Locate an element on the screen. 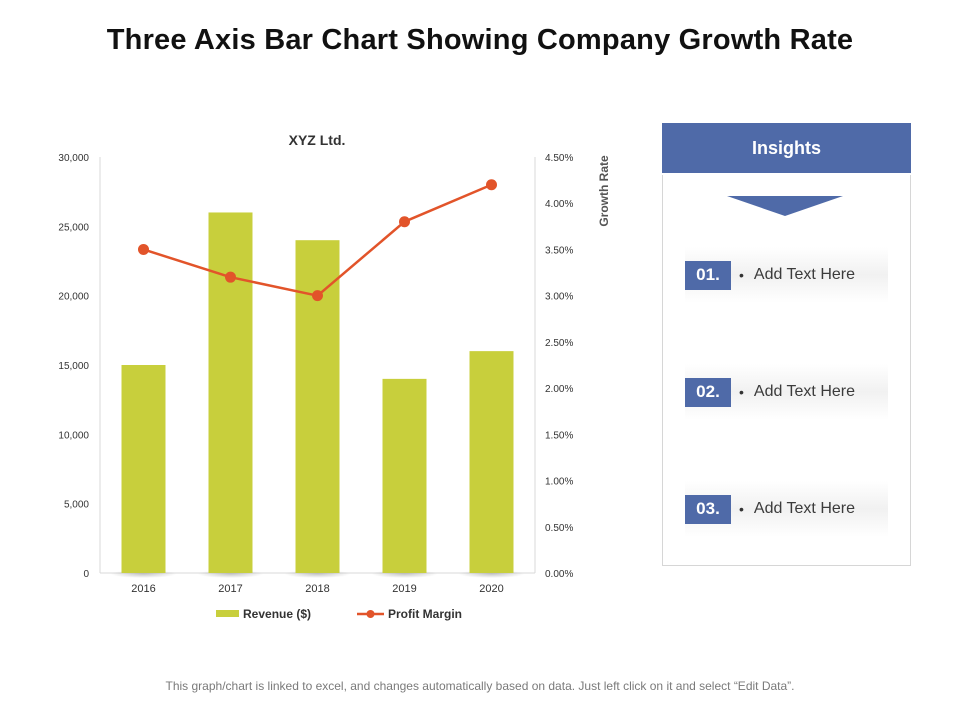  insights-arrow-icon is located at coordinates (785, 206).